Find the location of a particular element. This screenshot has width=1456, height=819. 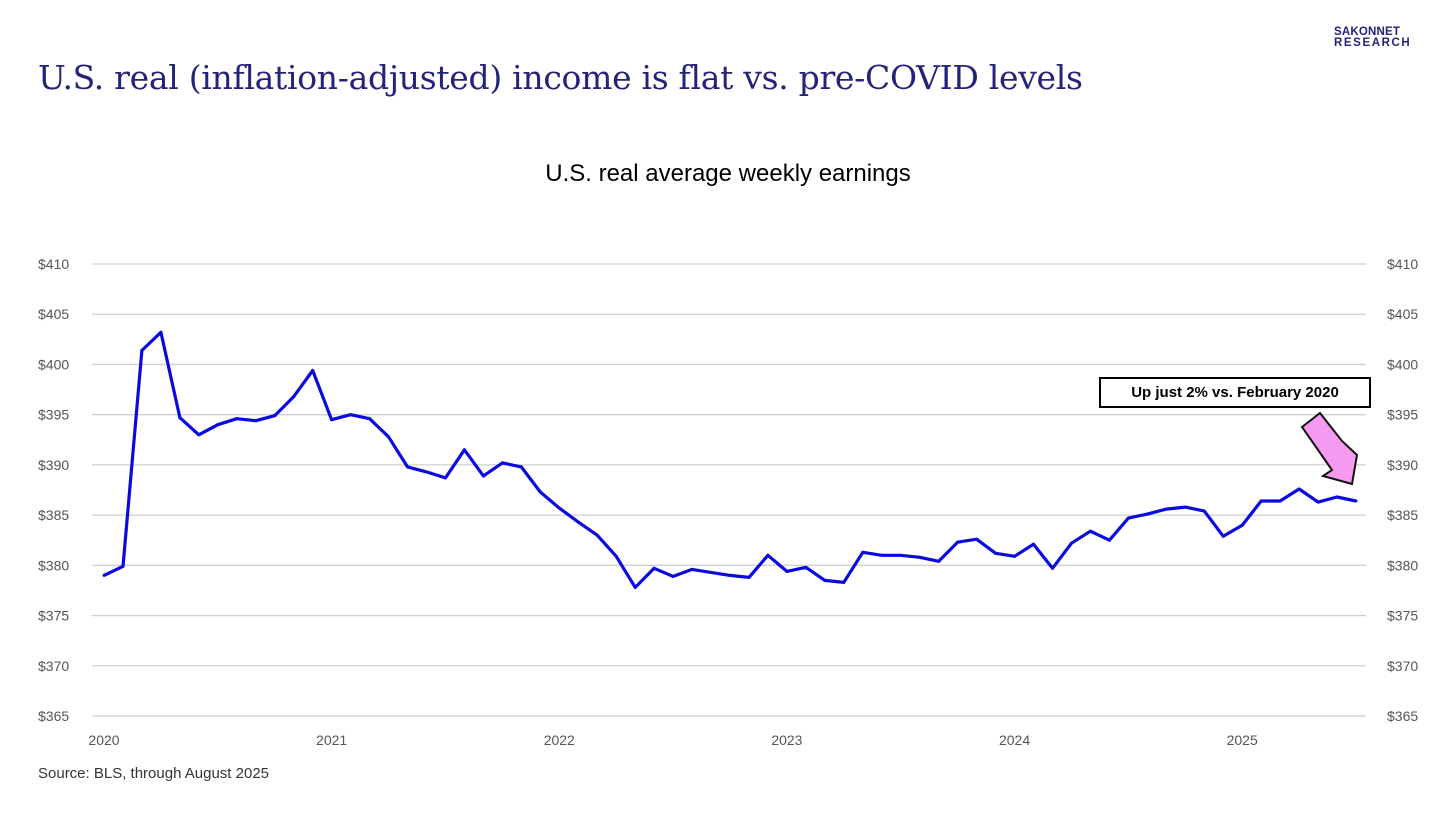

pink-arrow-icon is located at coordinates (1329, 448).